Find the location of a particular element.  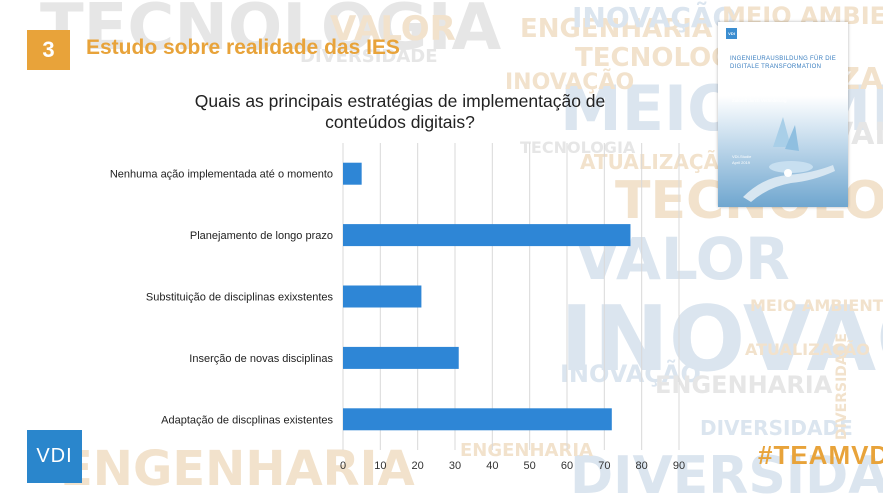

slide-number-badge: 3 is located at coordinates (48, 50).